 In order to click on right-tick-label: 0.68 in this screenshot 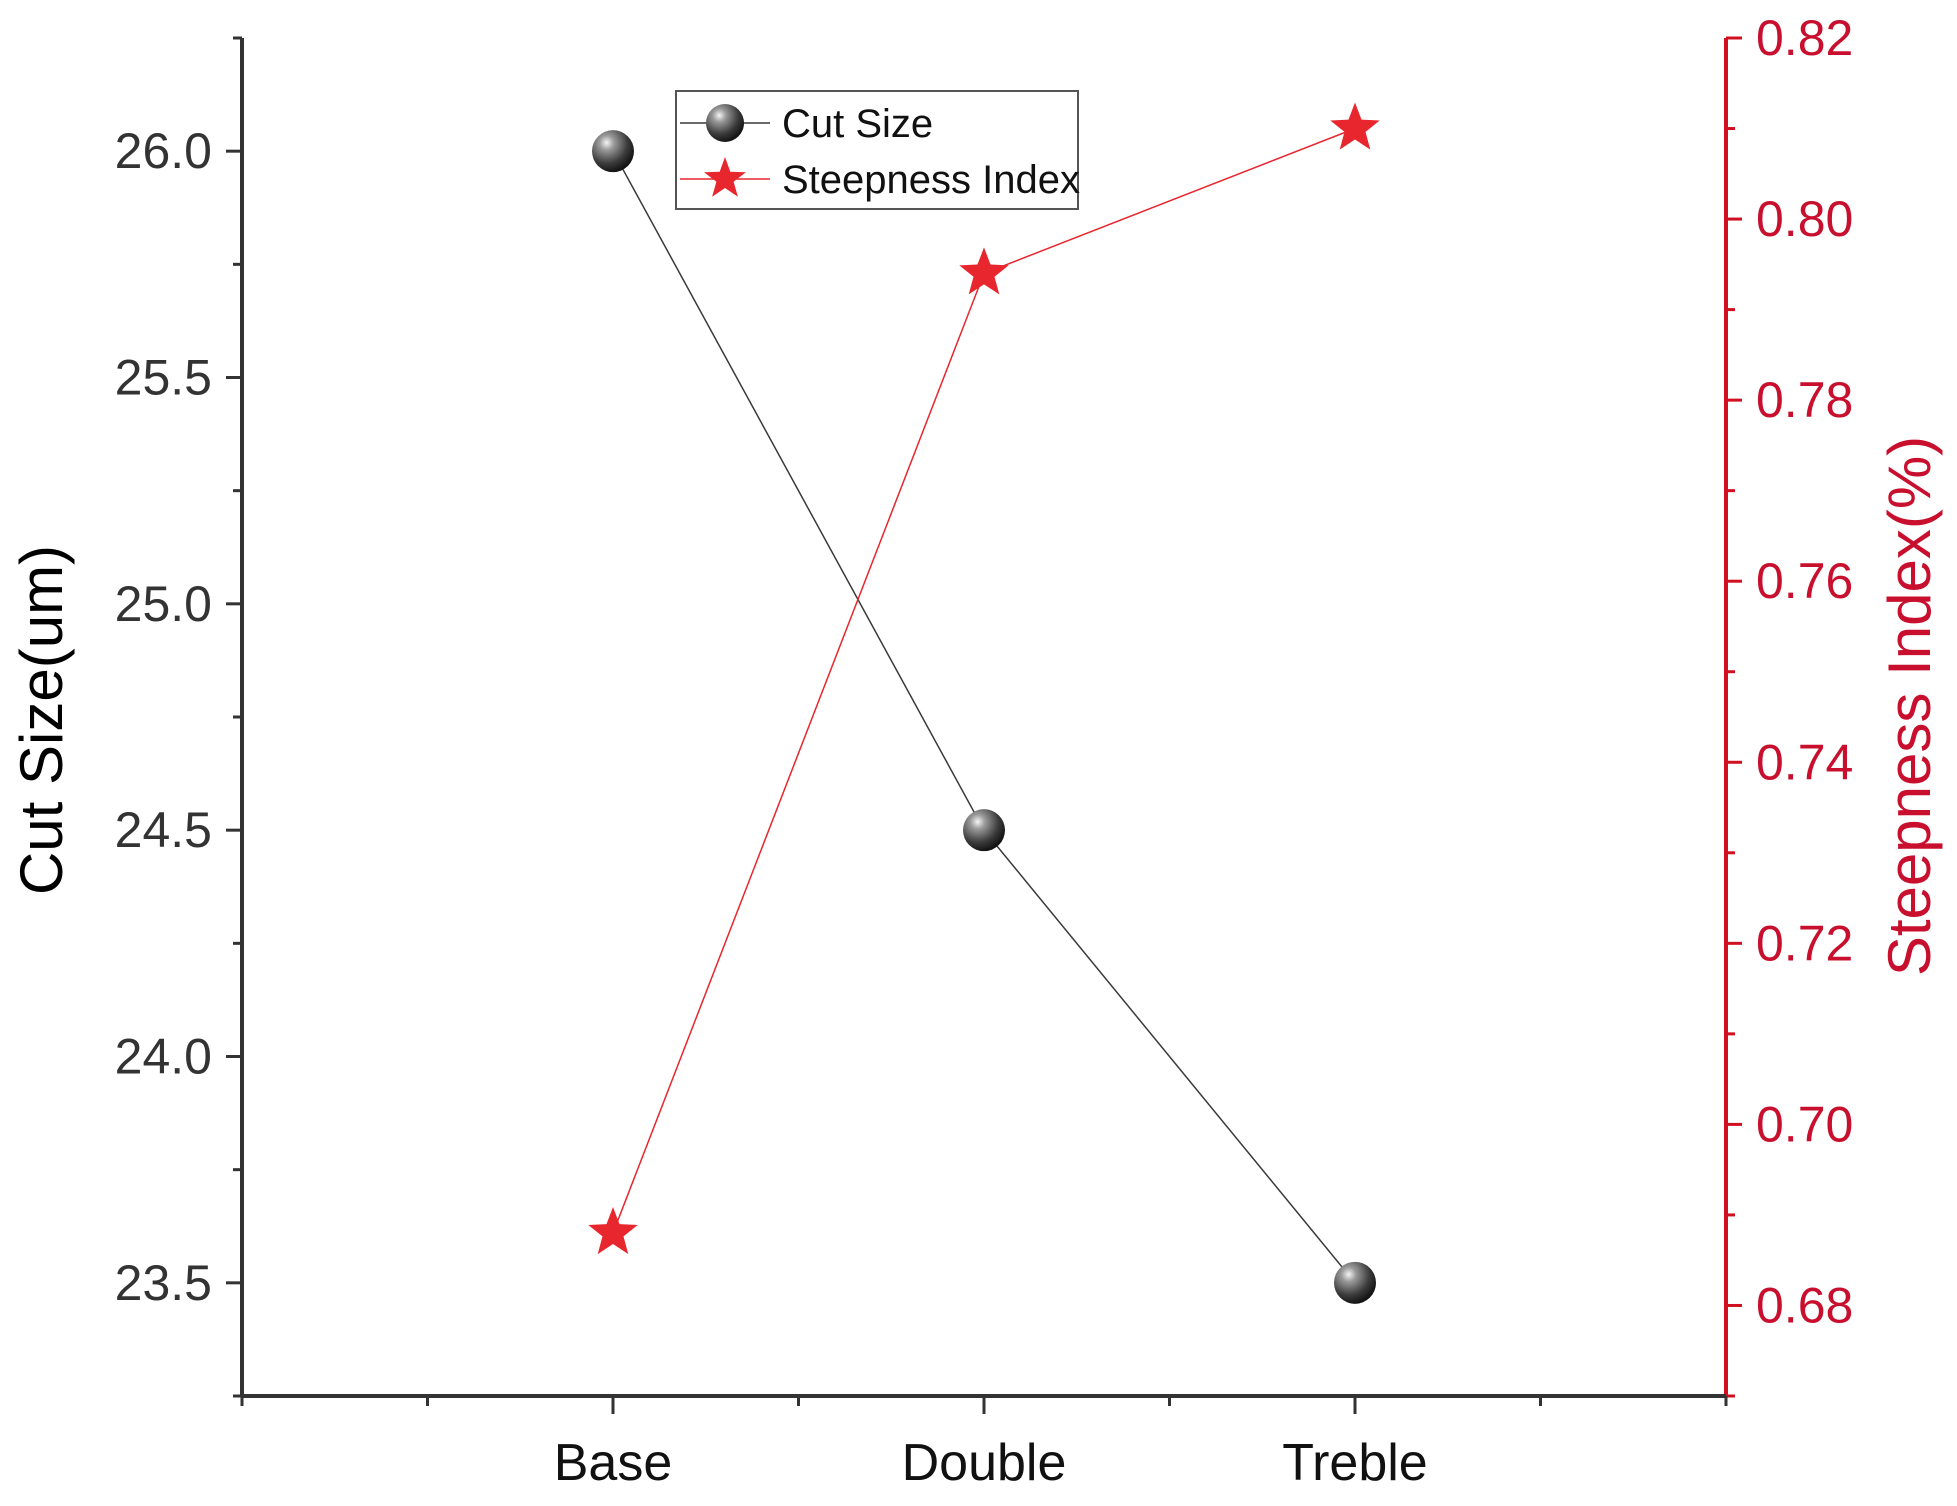, I will do `click(1804, 1305)`.